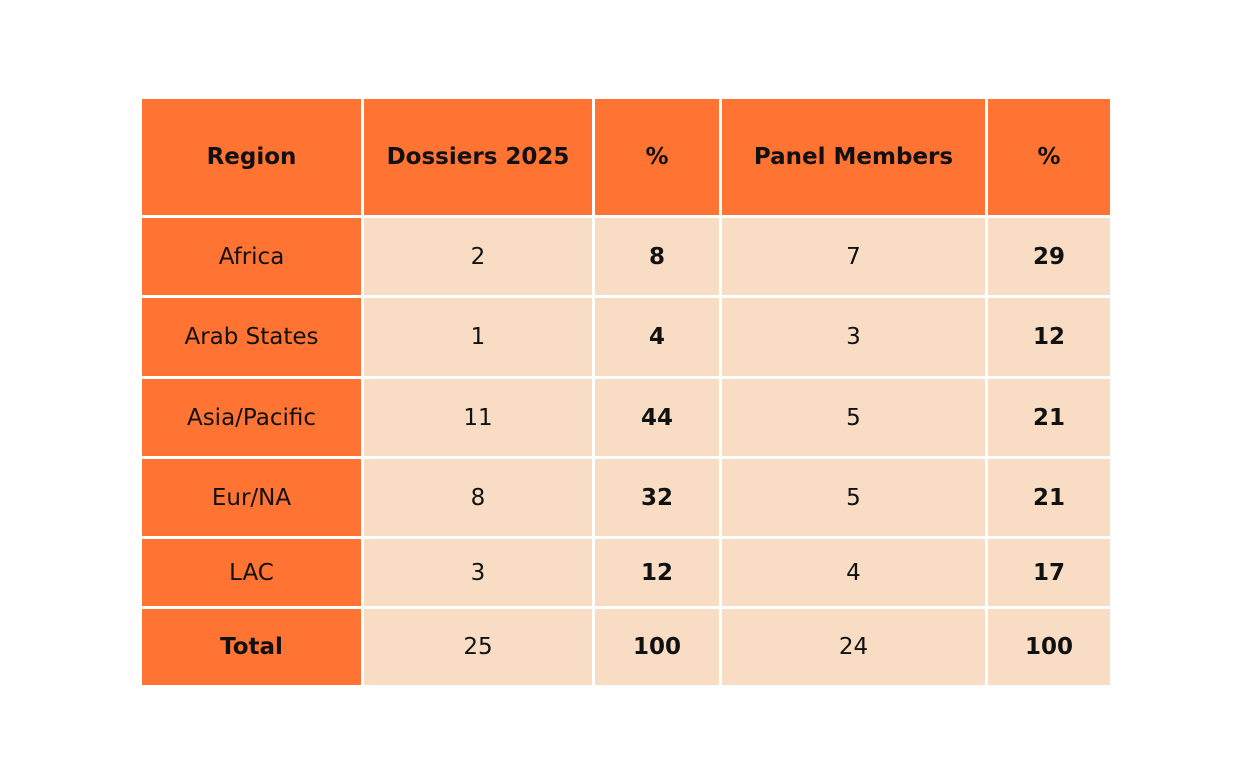 Image resolution: width=1250 pixels, height=781 pixels. I want to click on column-header-panel-members: Panel Members, so click(853, 157).